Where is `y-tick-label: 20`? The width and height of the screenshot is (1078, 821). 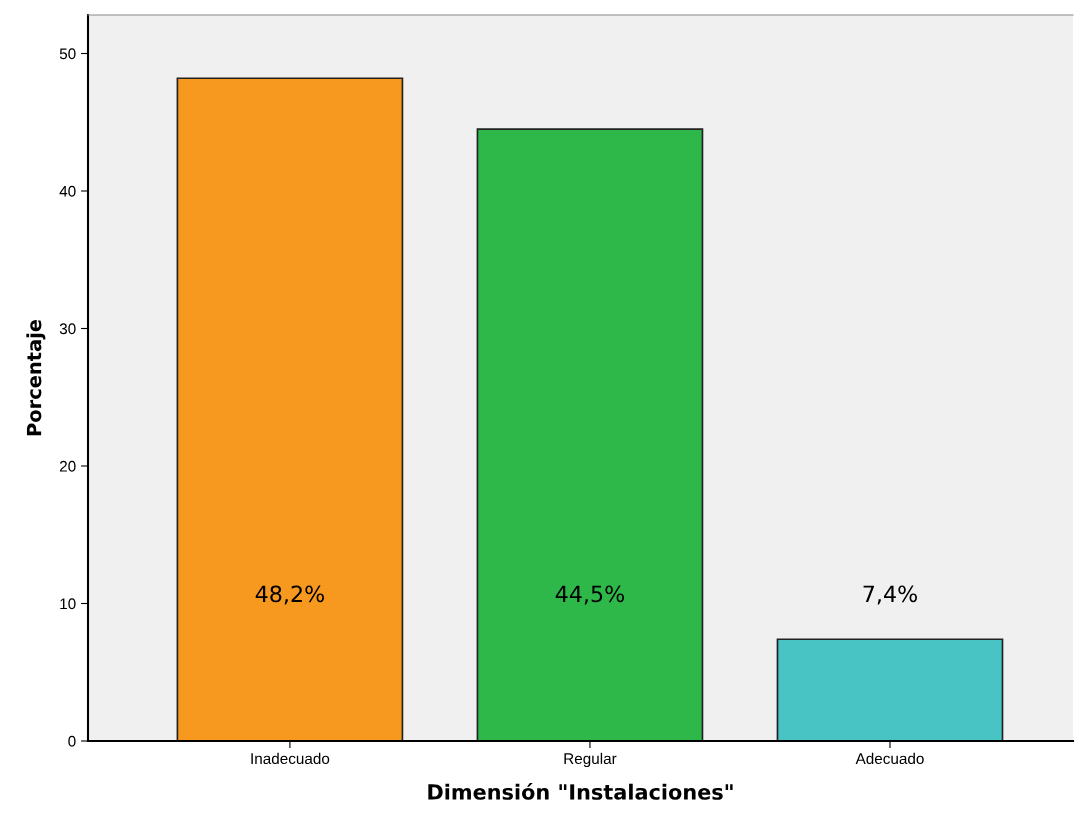
y-tick-label: 20 is located at coordinates (67, 466).